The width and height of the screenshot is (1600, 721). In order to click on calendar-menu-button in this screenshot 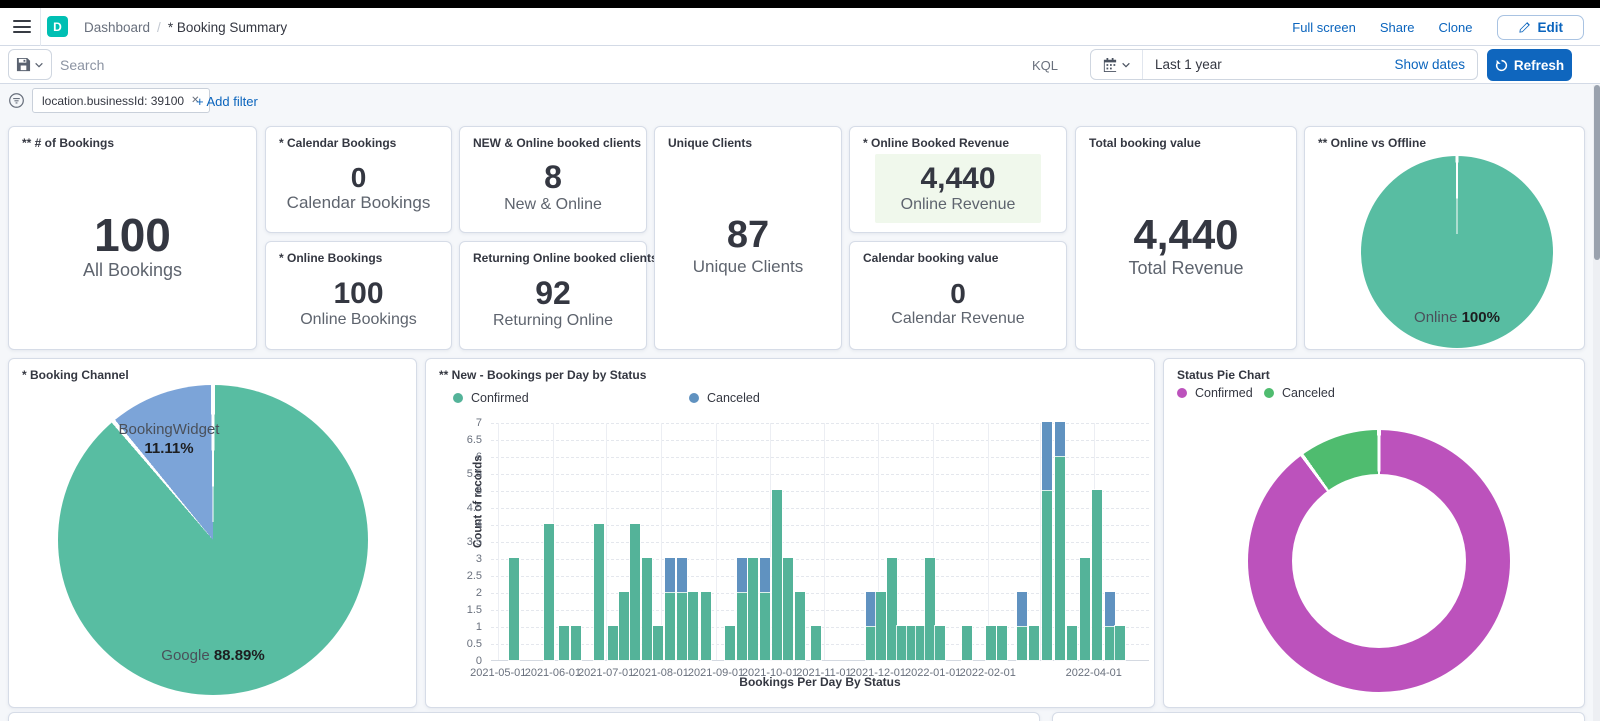, I will do `click(1117, 64)`.